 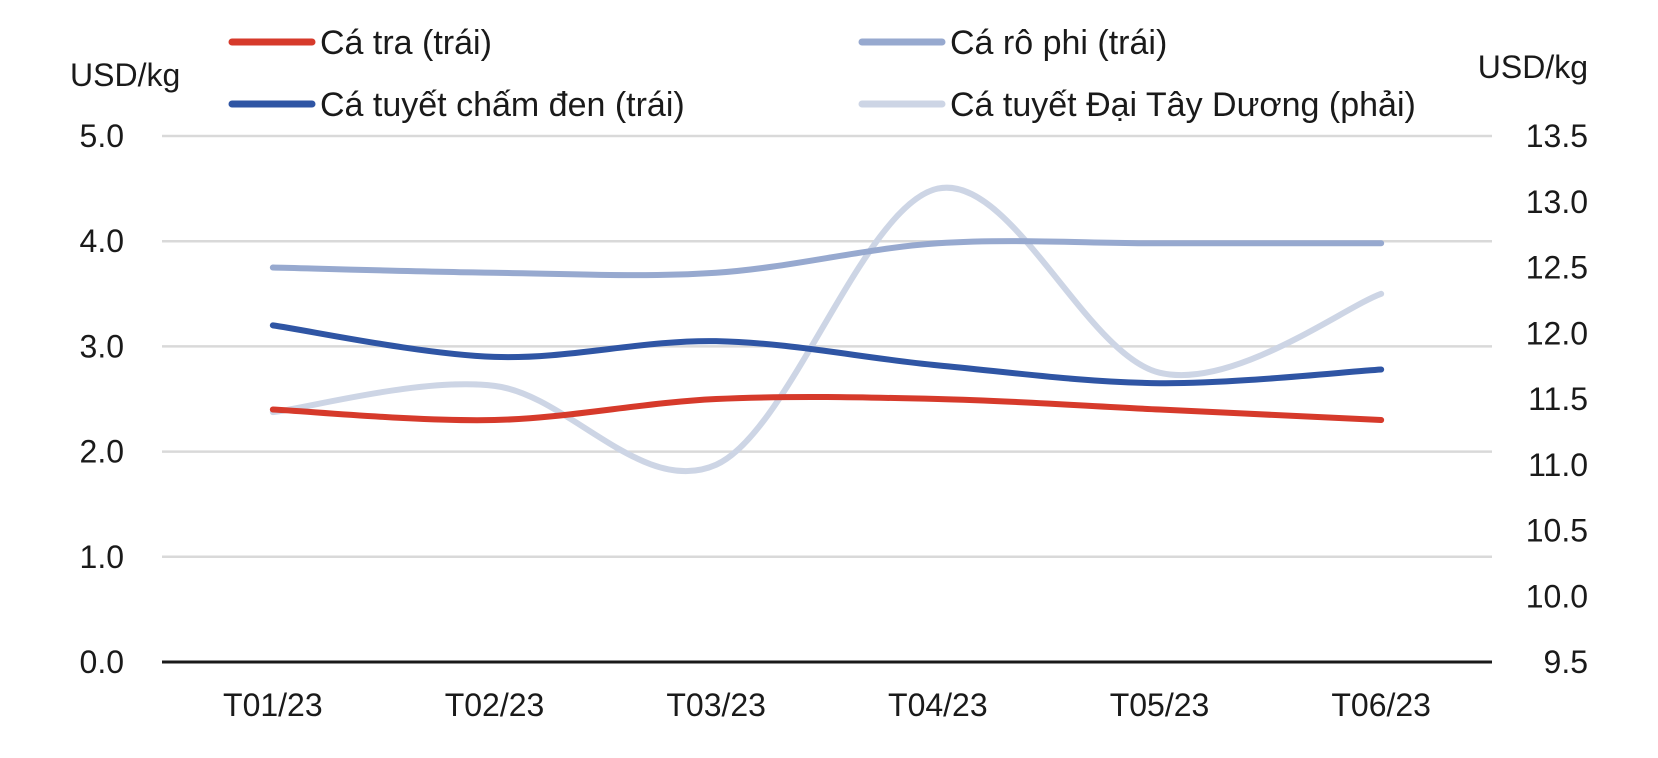 What do you see at coordinates (406, 43) in the screenshot?
I see `legend-label: Cá tra (trái)` at bounding box center [406, 43].